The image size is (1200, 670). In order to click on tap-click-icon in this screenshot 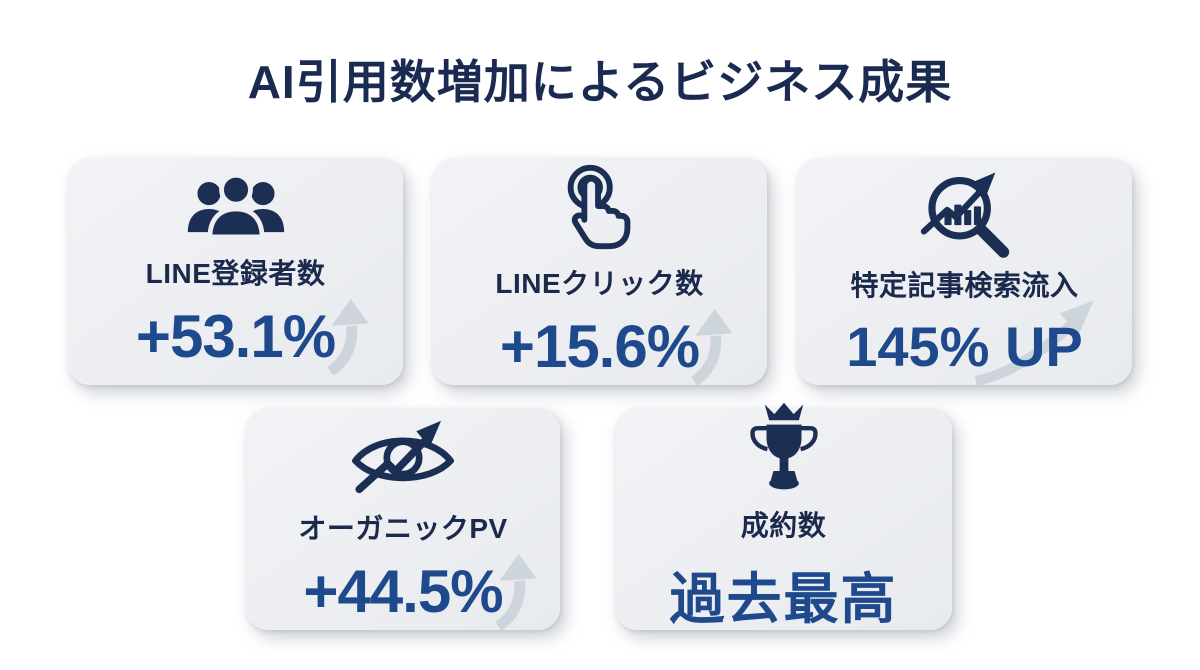, I will do `click(598, 207)`.